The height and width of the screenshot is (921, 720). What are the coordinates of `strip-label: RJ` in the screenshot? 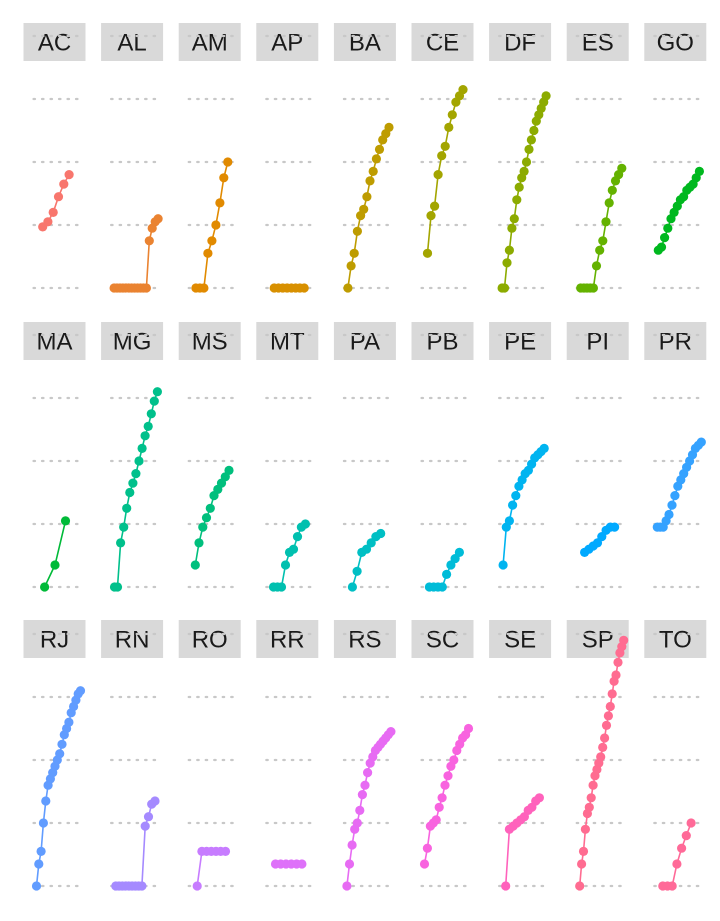 It's located at (54, 640).